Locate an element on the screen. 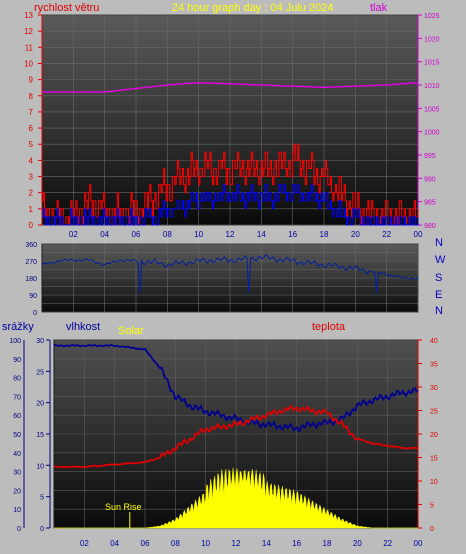 The height and width of the screenshot is (554, 466). pressure-tick-label: 1005 is located at coordinates (432, 109).